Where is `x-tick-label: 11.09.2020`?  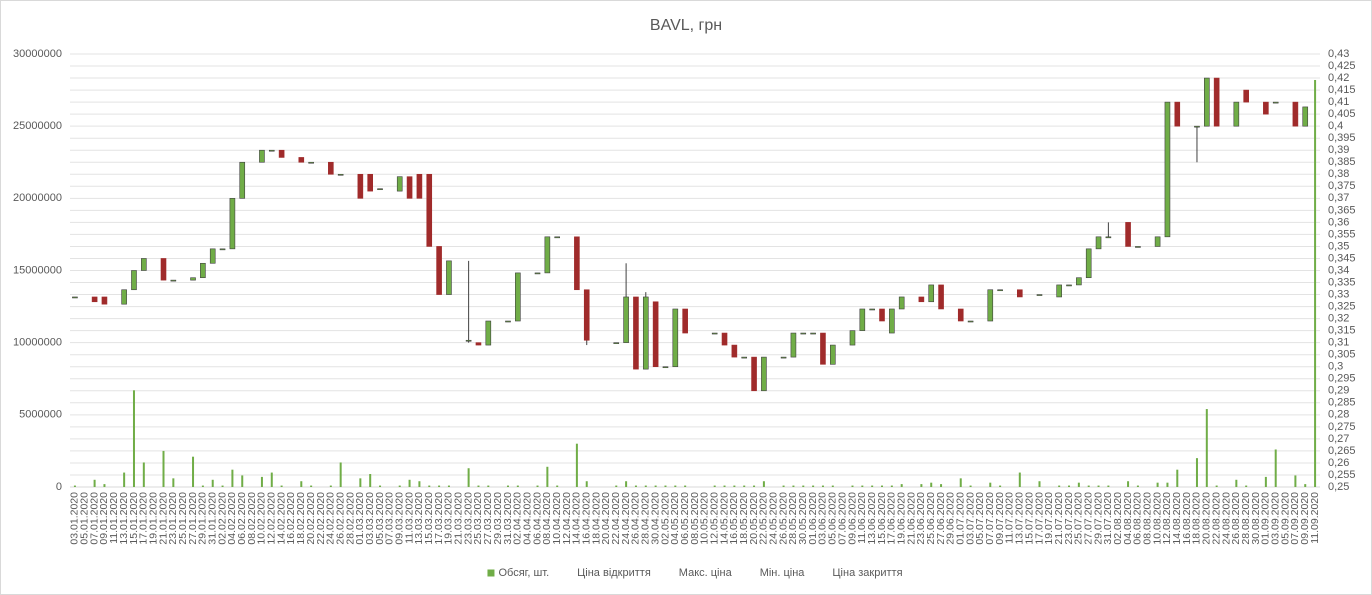 x-tick-label: 11.09.2020 is located at coordinates (1315, 518).